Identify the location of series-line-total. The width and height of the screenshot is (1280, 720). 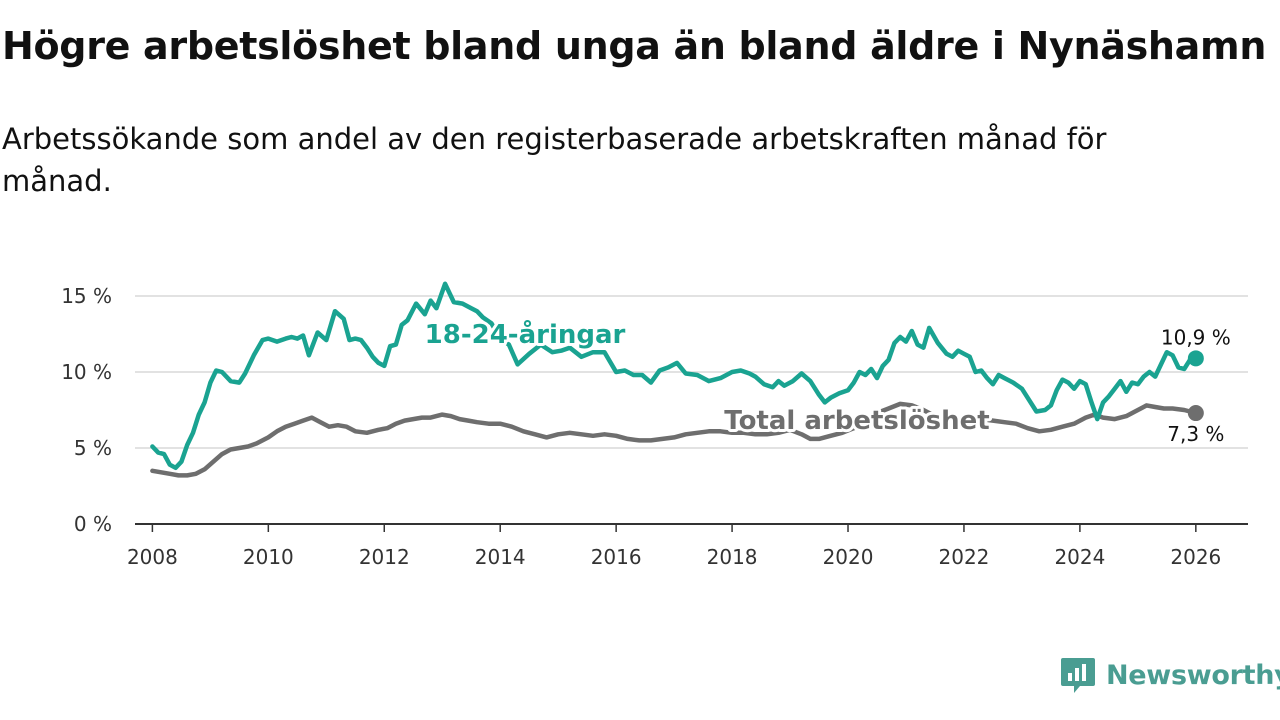
(674, 439).